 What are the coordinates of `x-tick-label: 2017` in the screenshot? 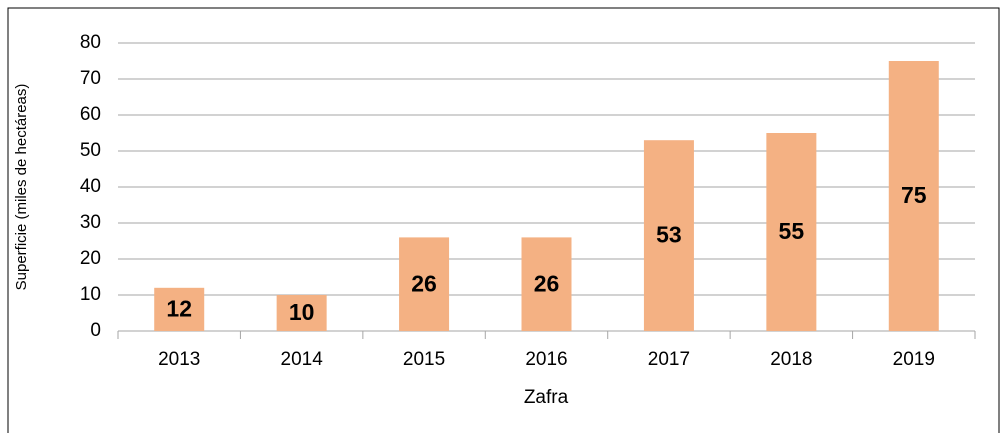 It's located at (669, 359).